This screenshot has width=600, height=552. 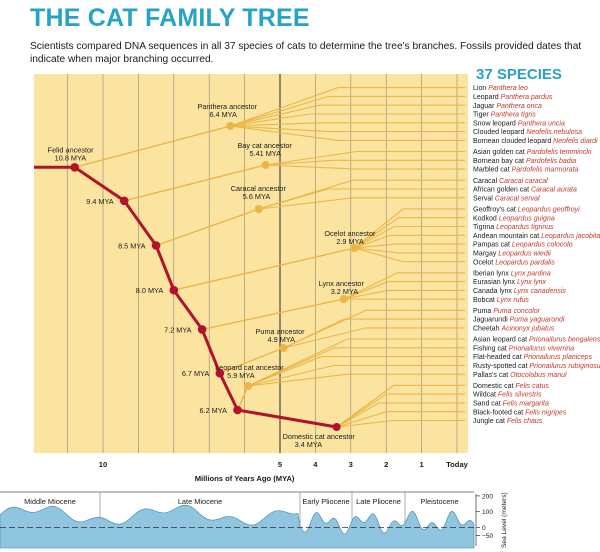 What do you see at coordinates (525, 421) in the screenshot?
I see `species-latin-name: Felis chaus` at bounding box center [525, 421].